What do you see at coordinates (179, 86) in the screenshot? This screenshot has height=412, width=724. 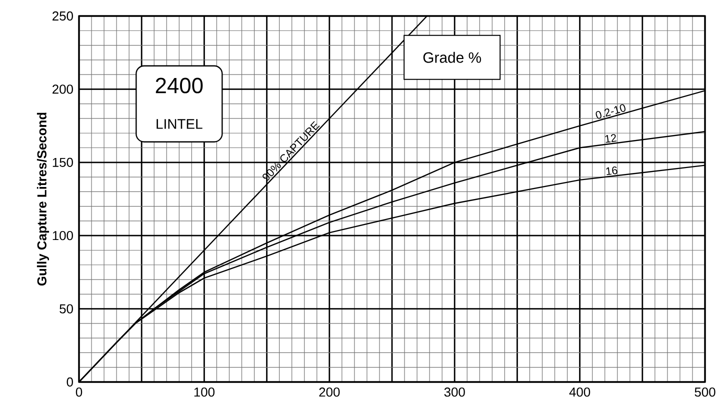 I see `annotation: 2400` at bounding box center [179, 86].